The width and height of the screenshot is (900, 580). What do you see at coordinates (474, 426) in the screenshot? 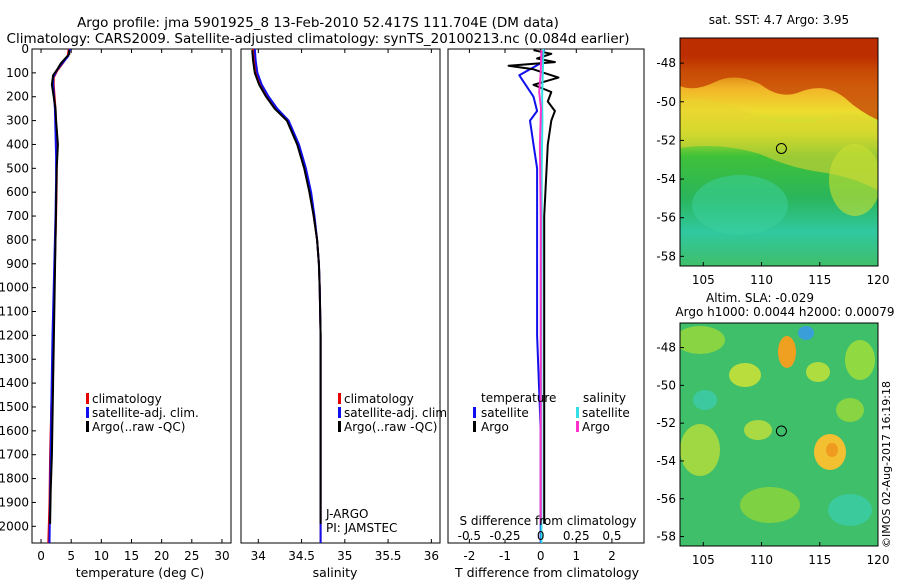
I see `legend-swatch-t-argo` at bounding box center [474, 426].